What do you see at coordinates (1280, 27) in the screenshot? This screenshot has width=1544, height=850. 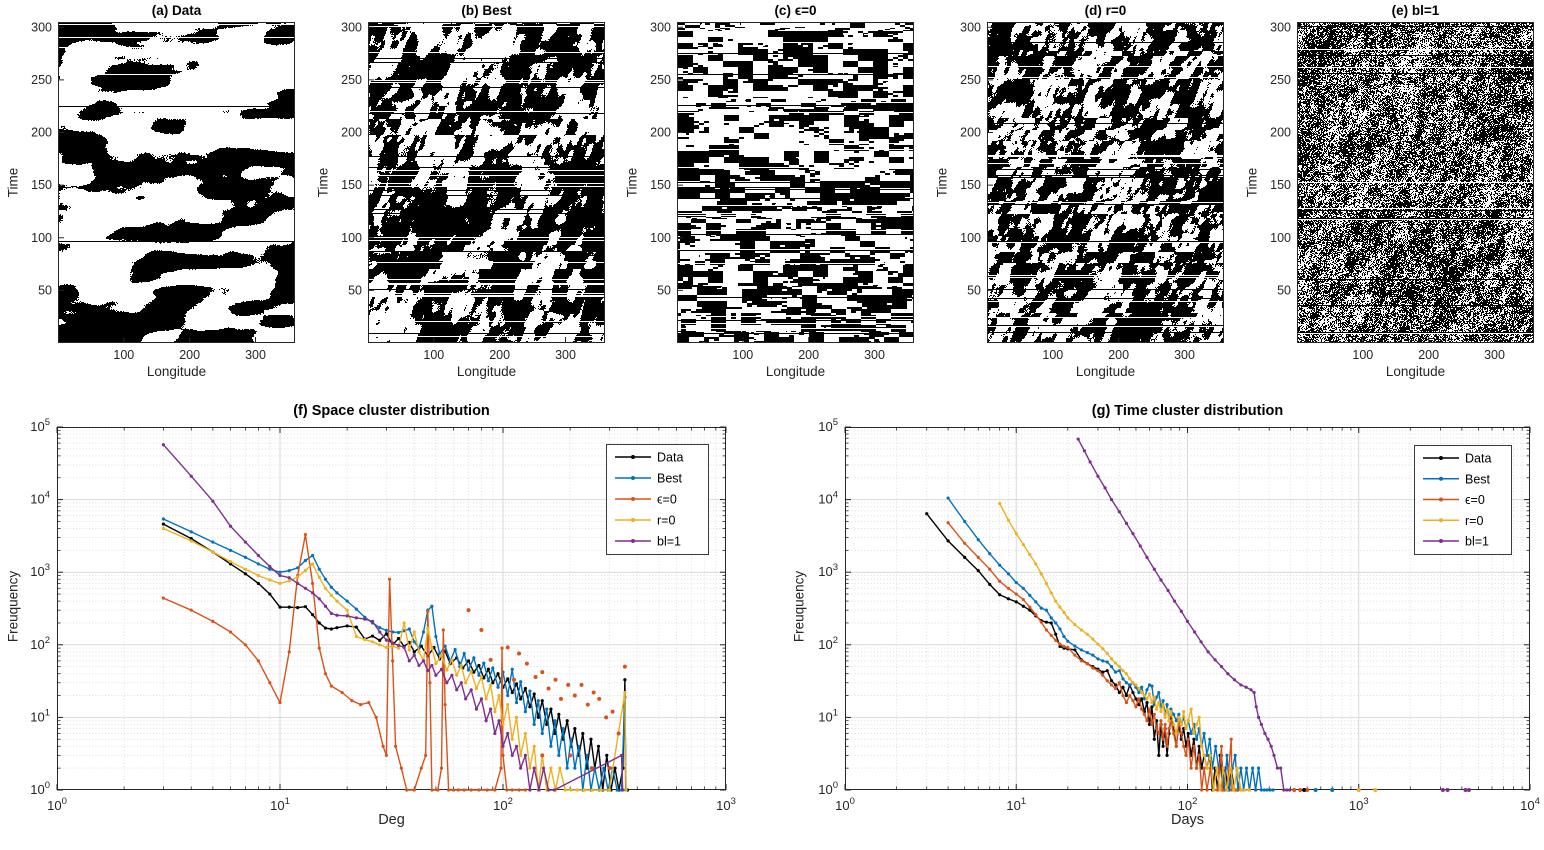 I see `panel-e-ytick: 300` at bounding box center [1280, 27].